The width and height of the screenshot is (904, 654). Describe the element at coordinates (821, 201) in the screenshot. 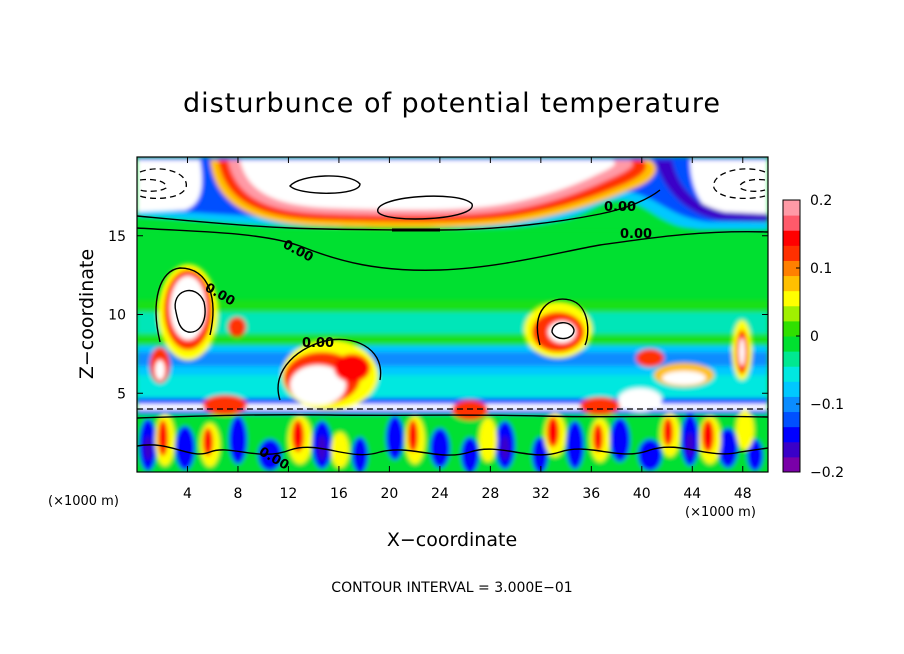

I see `colorbar-tick-label: 0.2` at that location.